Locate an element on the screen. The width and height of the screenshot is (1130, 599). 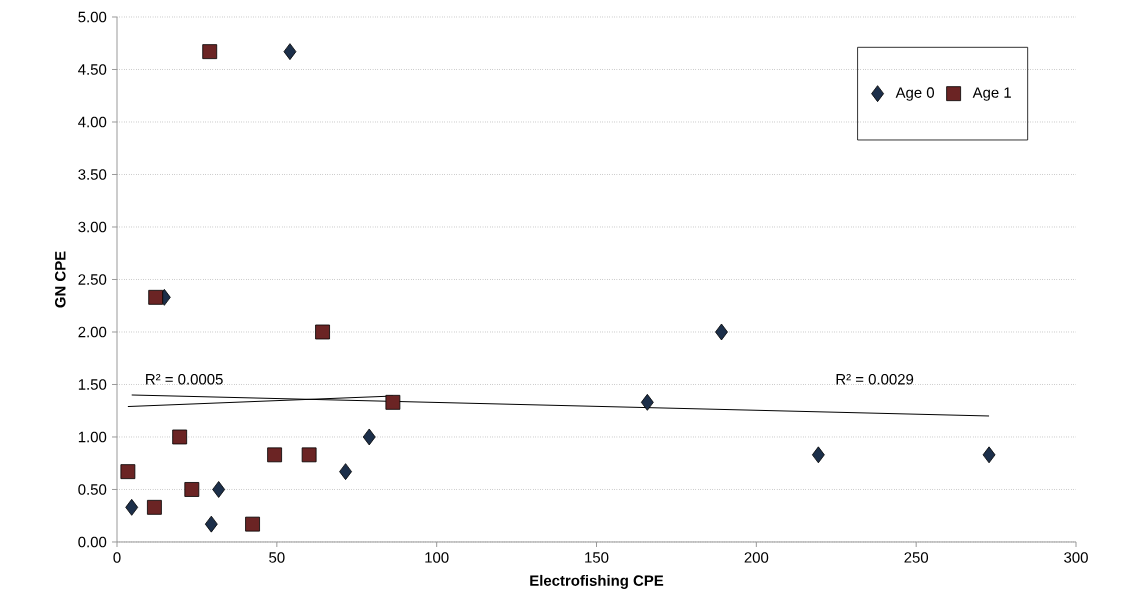
y-tick-label: 2.00 is located at coordinates (92, 332).